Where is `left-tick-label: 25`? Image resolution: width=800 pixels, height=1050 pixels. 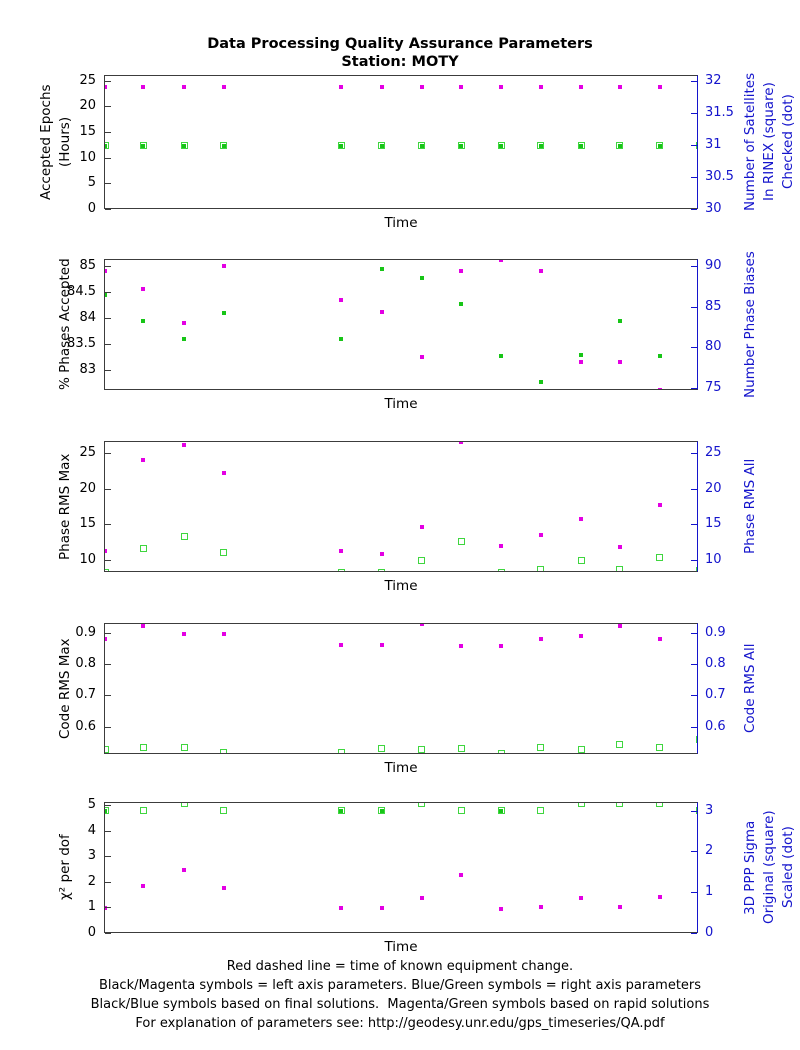 left-tick-label: 25 is located at coordinates (87, 80).